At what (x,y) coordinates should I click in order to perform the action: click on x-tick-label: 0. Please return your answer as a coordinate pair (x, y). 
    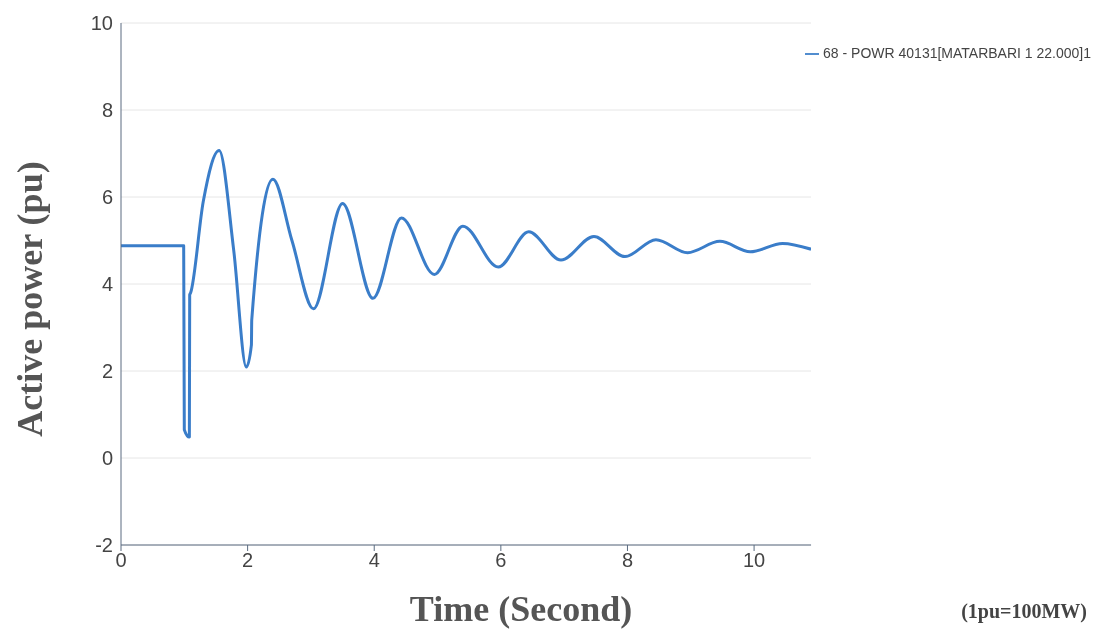
    Looking at the image, I should click on (121, 560).